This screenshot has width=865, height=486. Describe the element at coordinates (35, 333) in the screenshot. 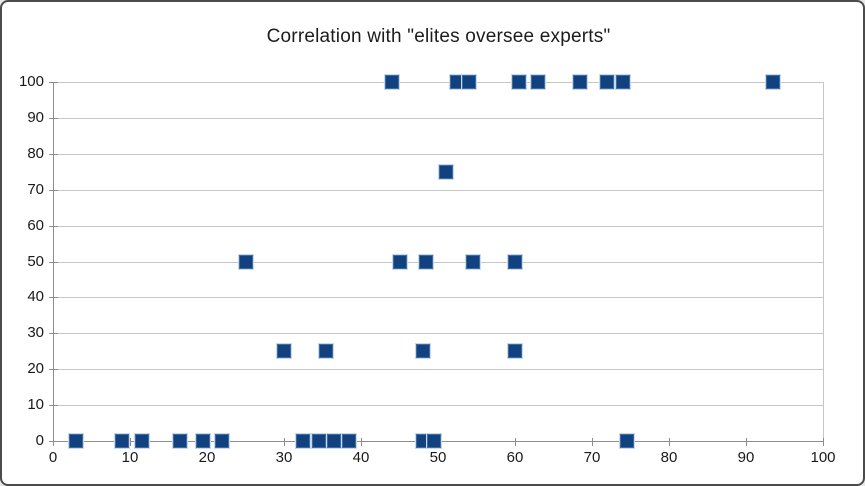

I see `y-tick-label: 30` at that location.